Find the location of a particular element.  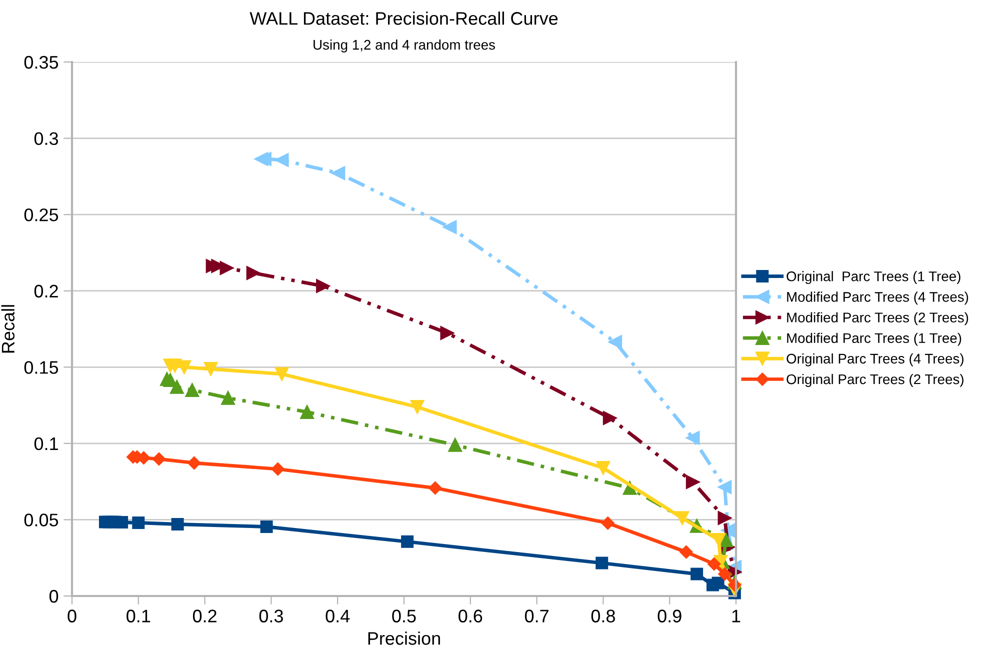

x-tick-label: 0.5 is located at coordinates (404, 616).